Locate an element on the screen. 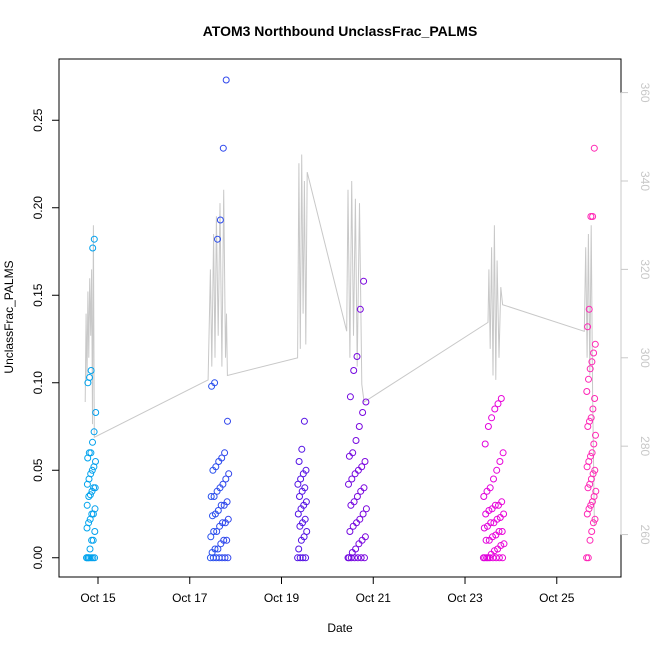  y-tick-label: 0.05 is located at coordinates (38, 470).